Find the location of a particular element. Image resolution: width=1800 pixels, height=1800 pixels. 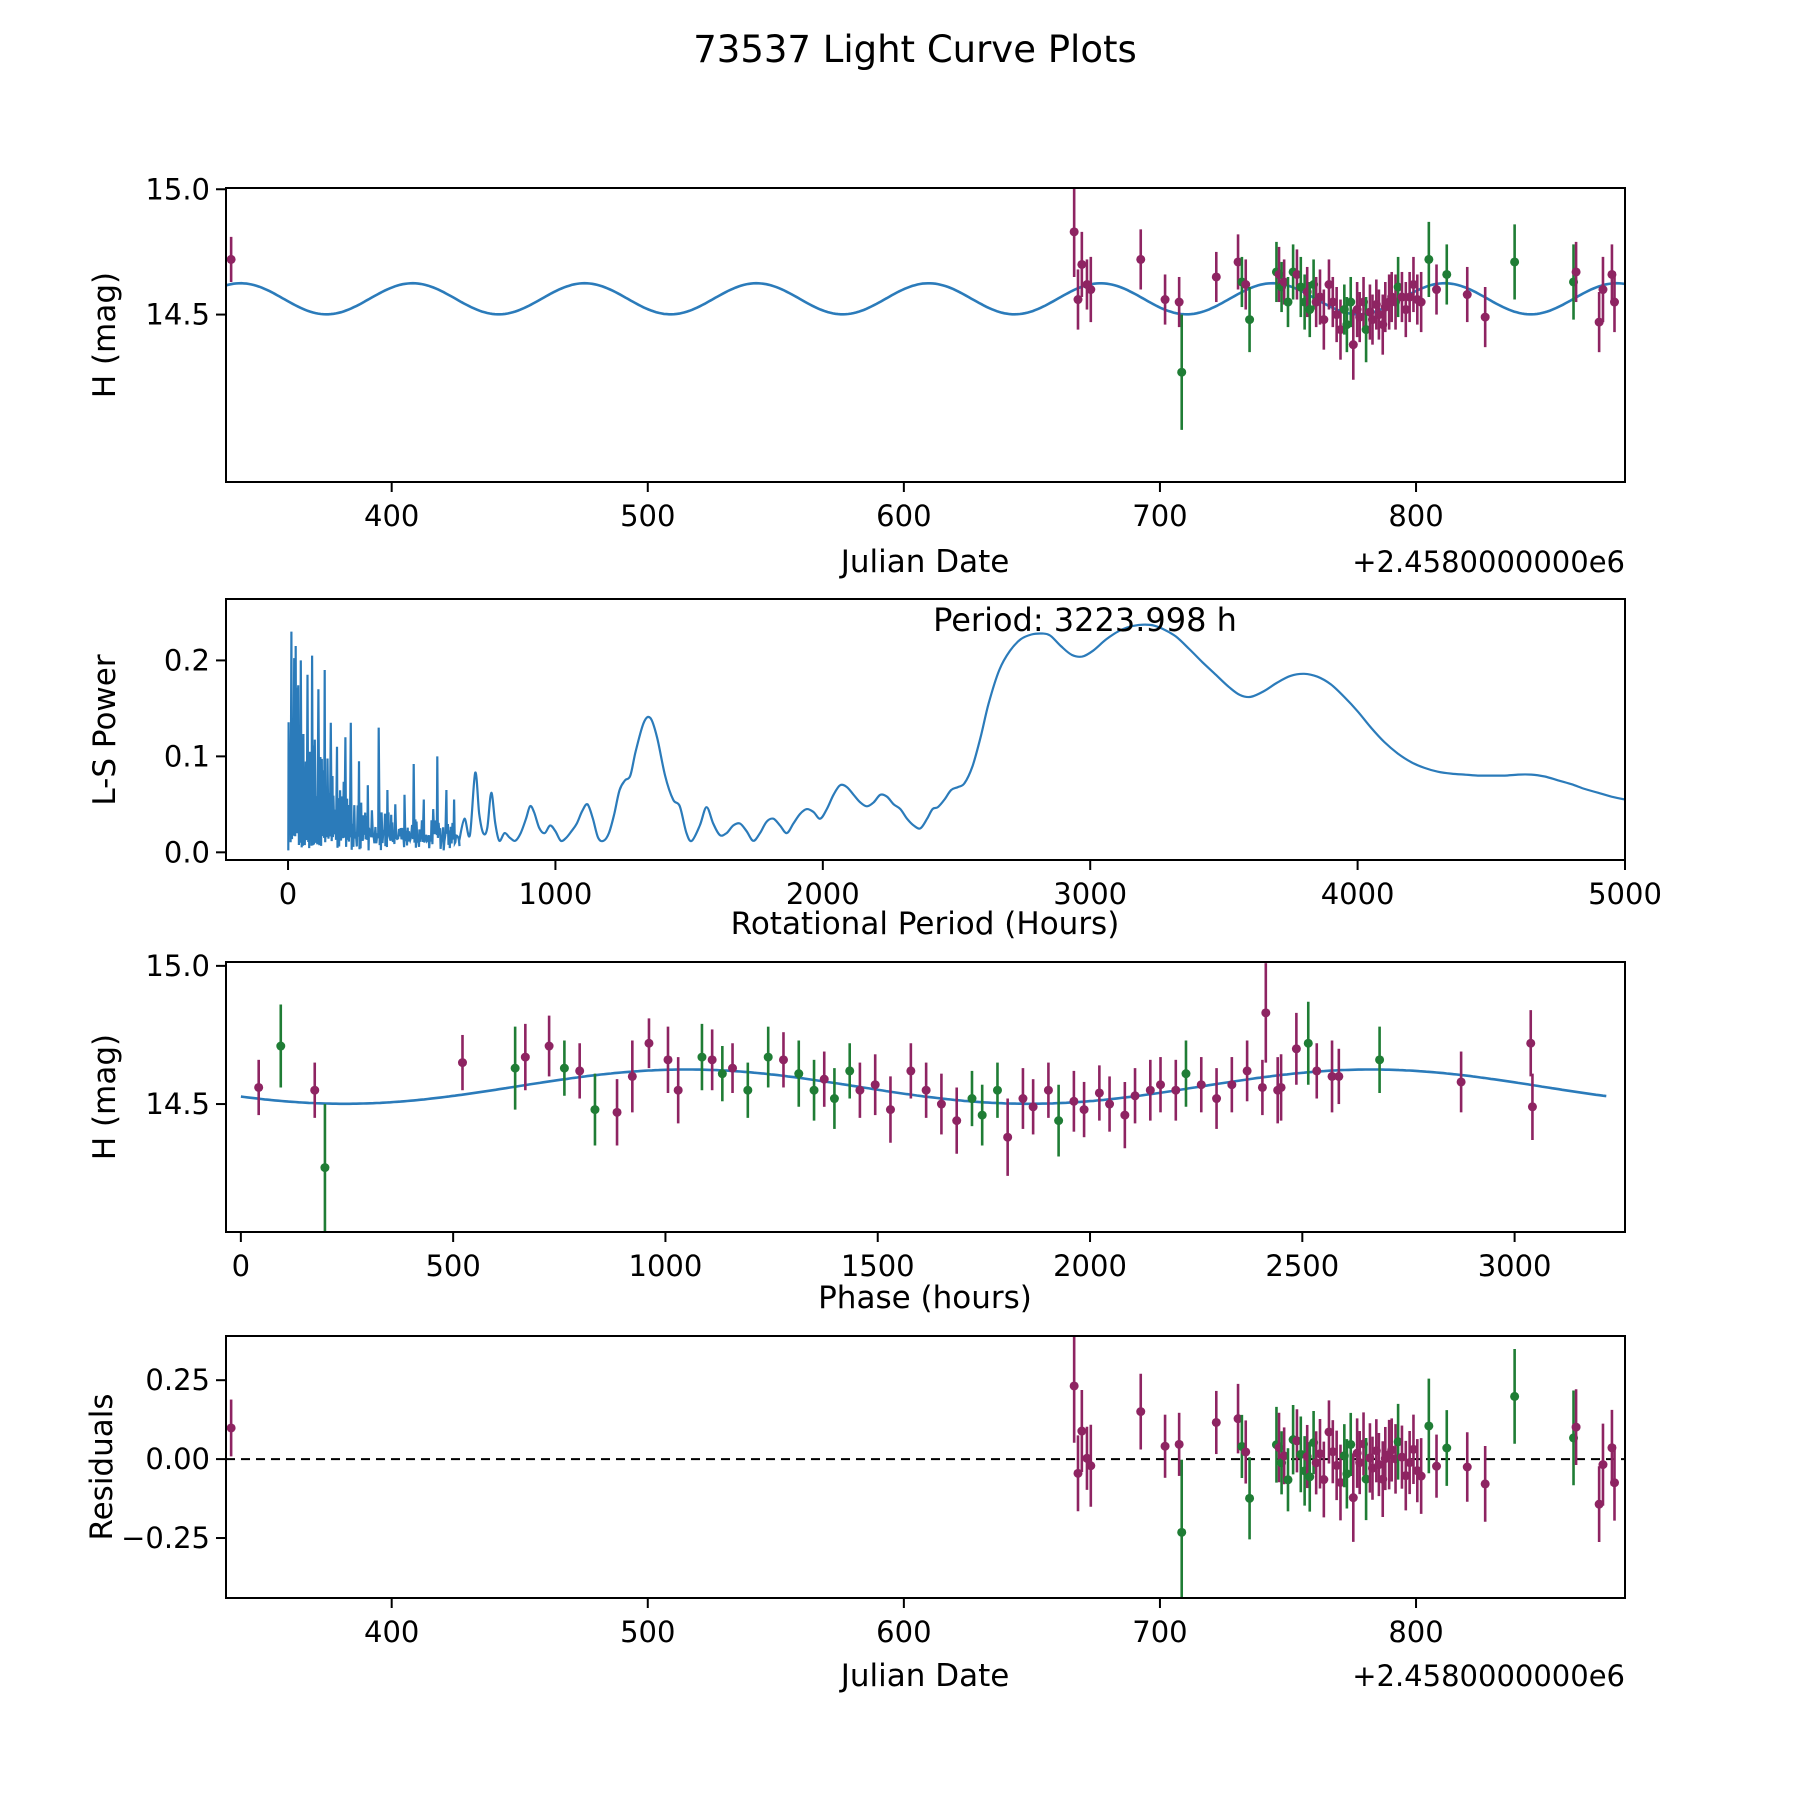

light-curve-data-layer is located at coordinates (925, 309).